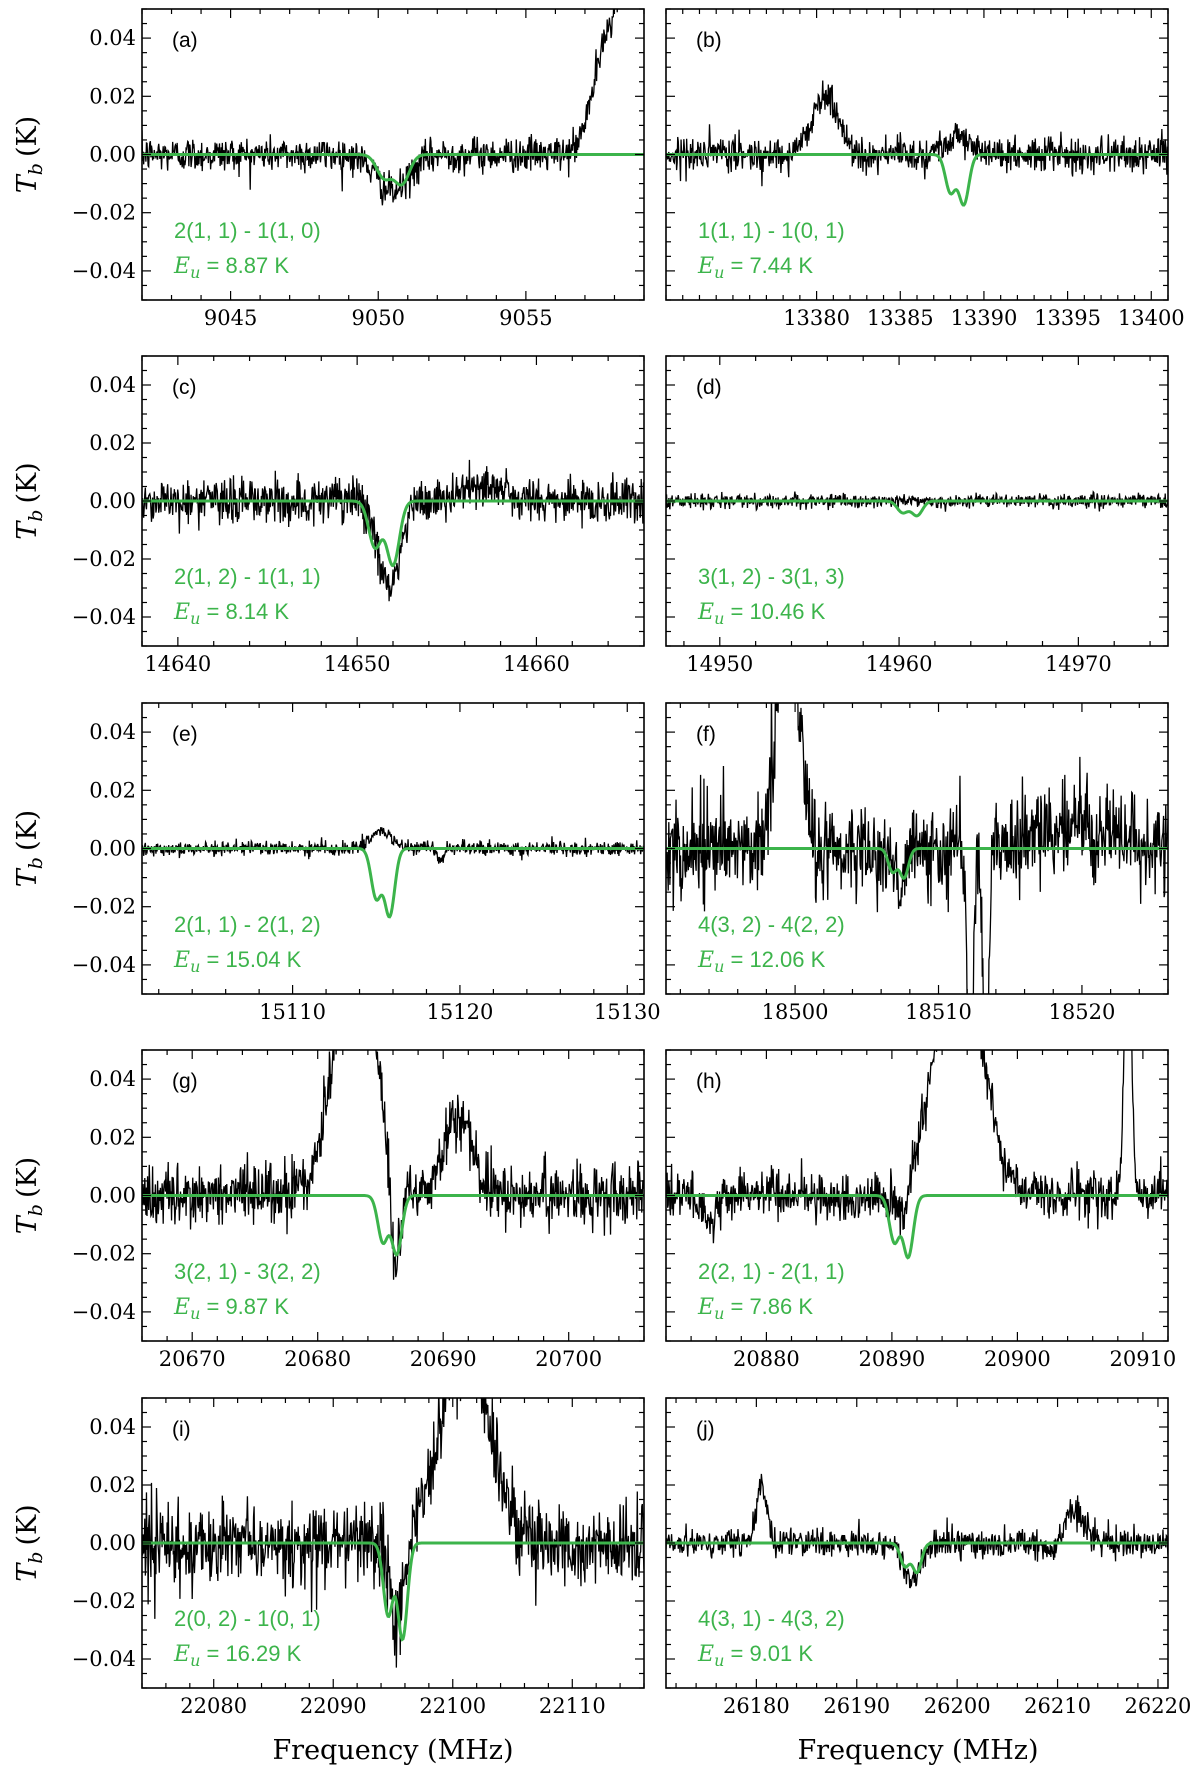  Describe the element at coordinates (177, 664) in the screenshot. I see `x-tick-label: 14640` at that location.